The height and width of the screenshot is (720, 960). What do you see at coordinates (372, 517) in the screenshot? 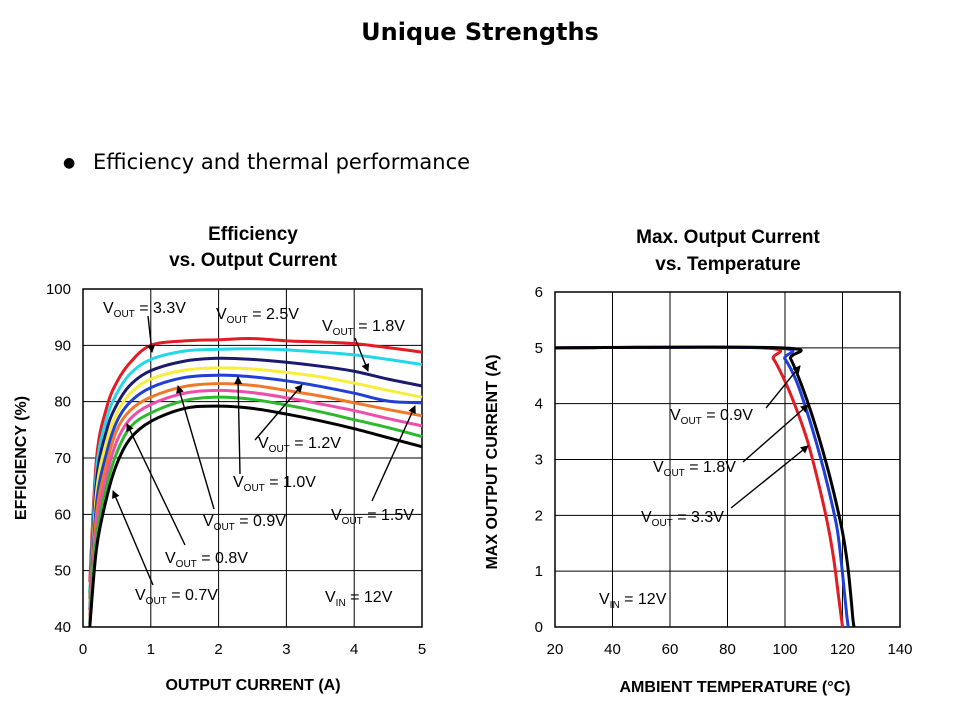
I see `annotation-label: VOUT = 1.5V` at bounding box center [372, 517].